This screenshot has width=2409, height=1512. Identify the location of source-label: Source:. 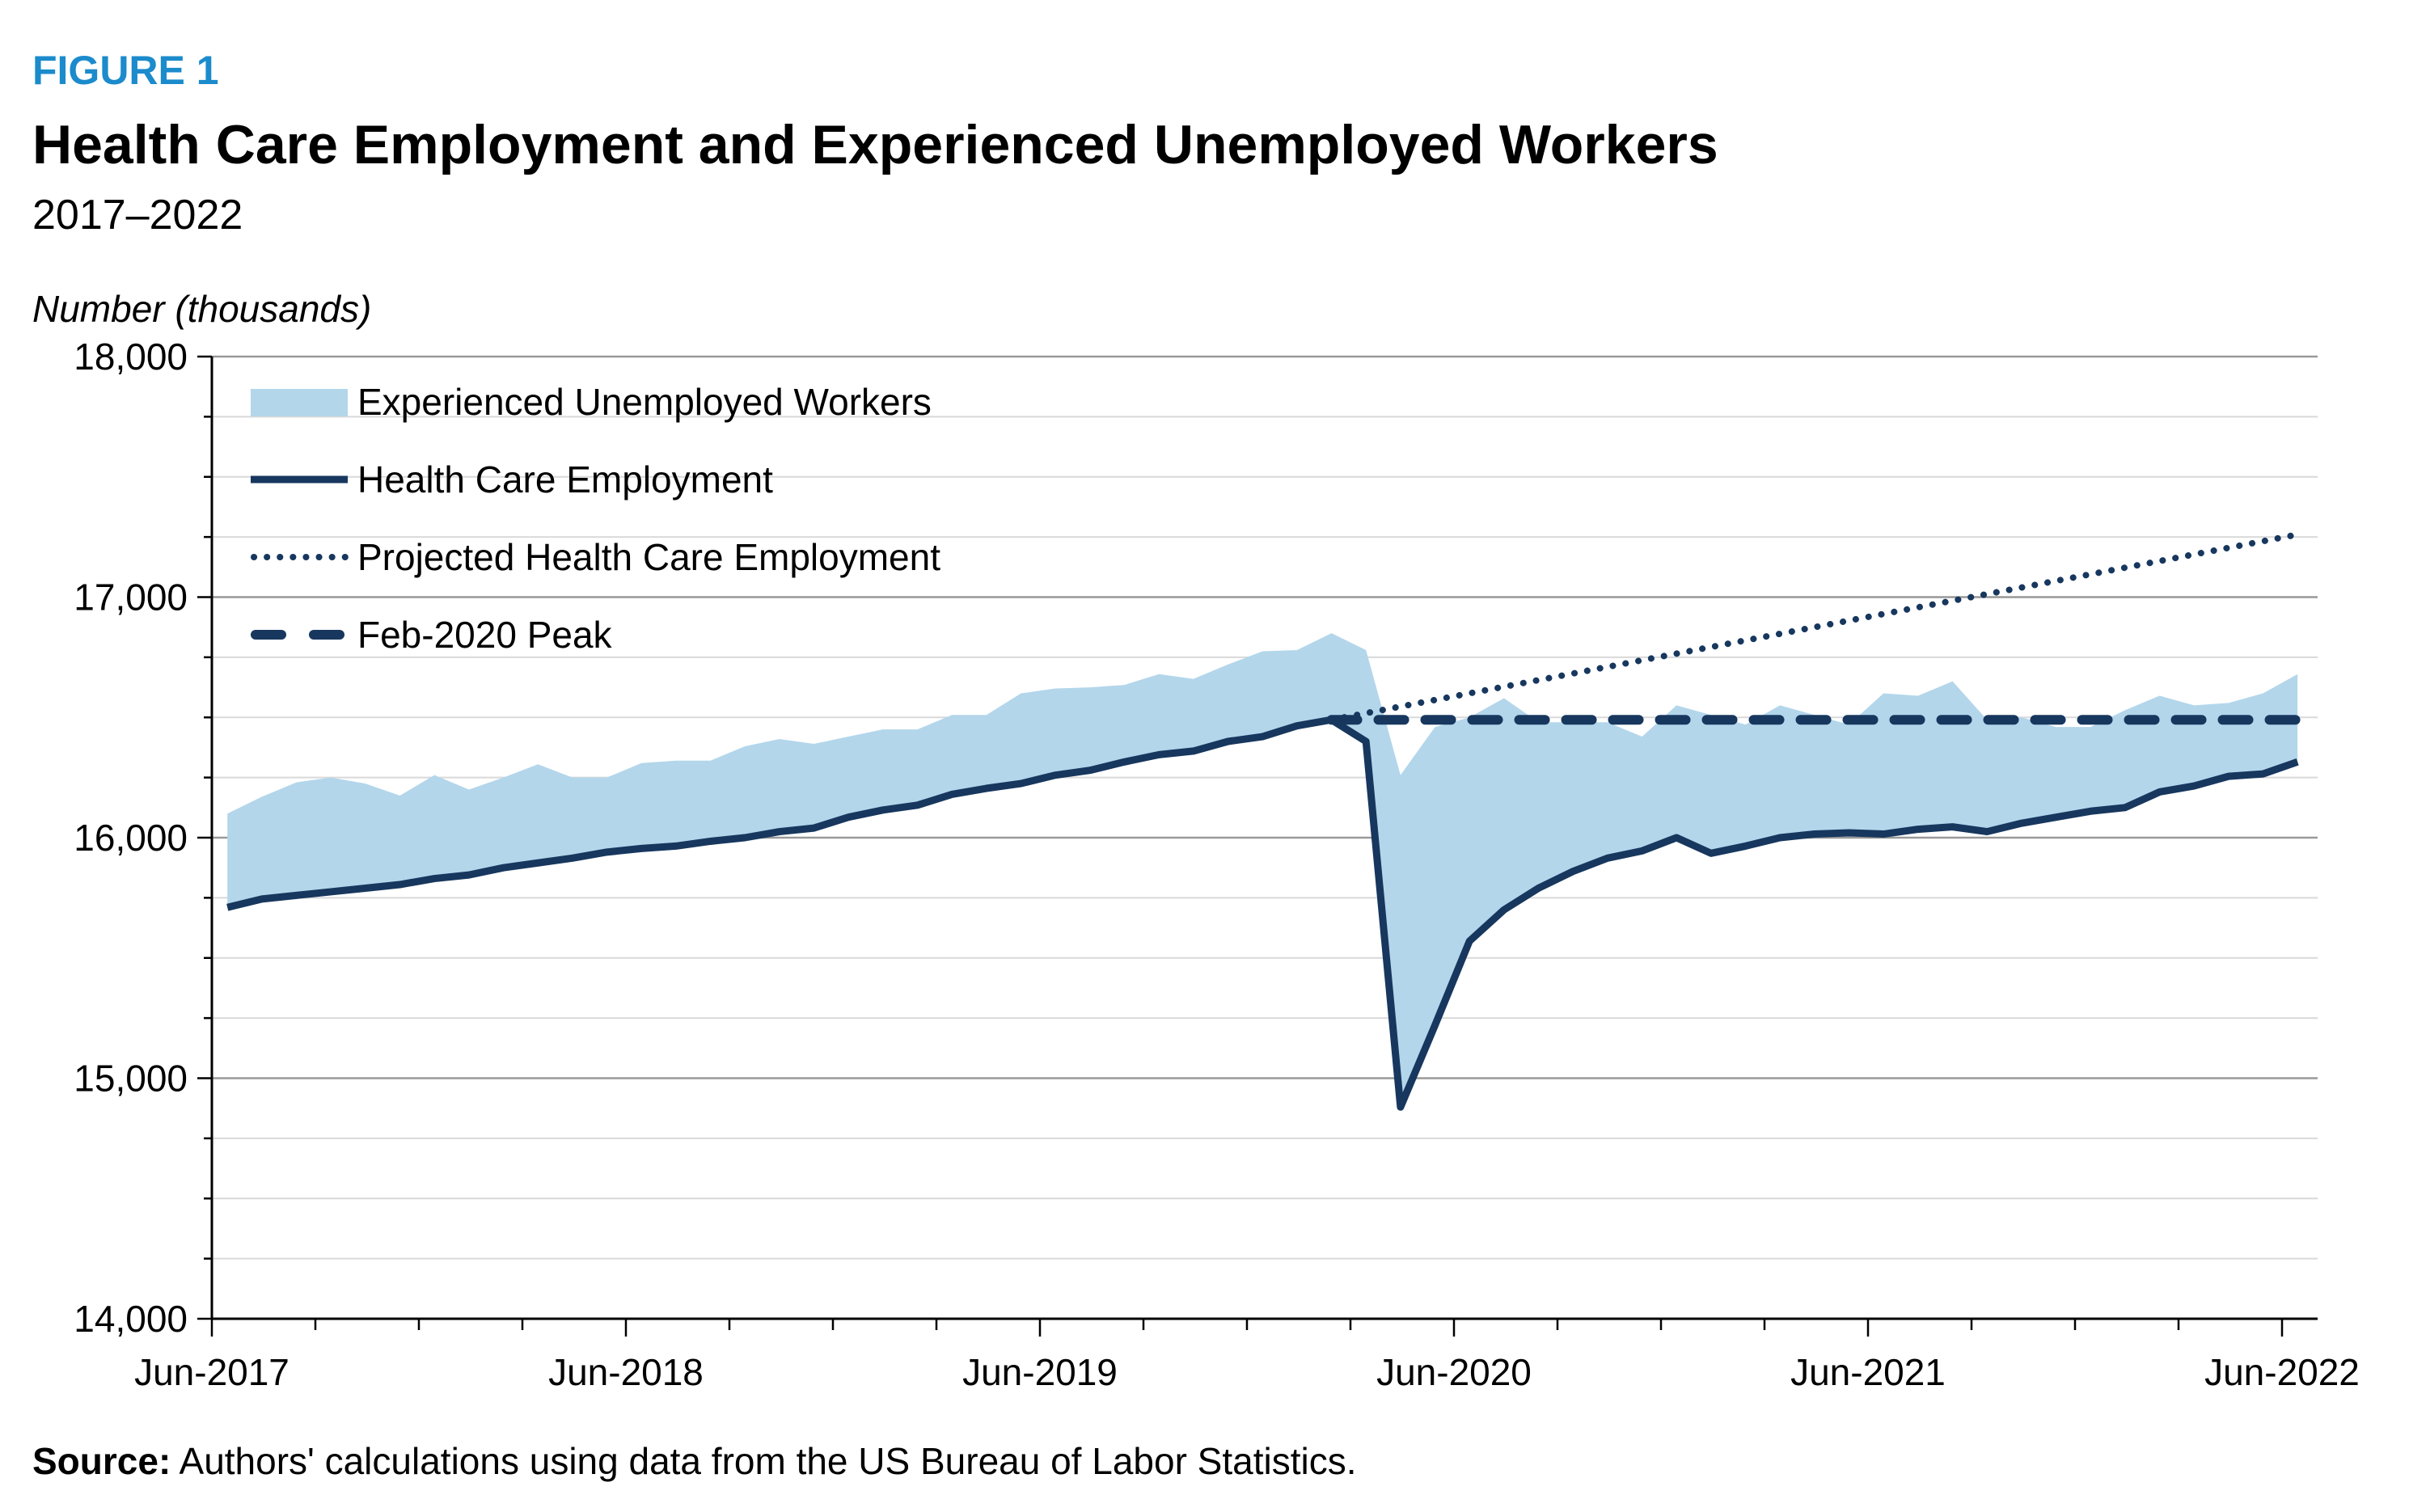
(102, 1461).